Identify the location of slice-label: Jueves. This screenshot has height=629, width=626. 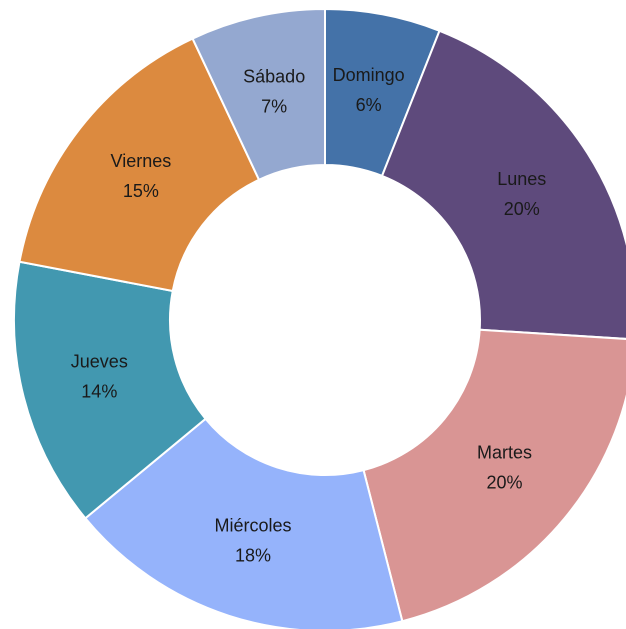
(99, 362).